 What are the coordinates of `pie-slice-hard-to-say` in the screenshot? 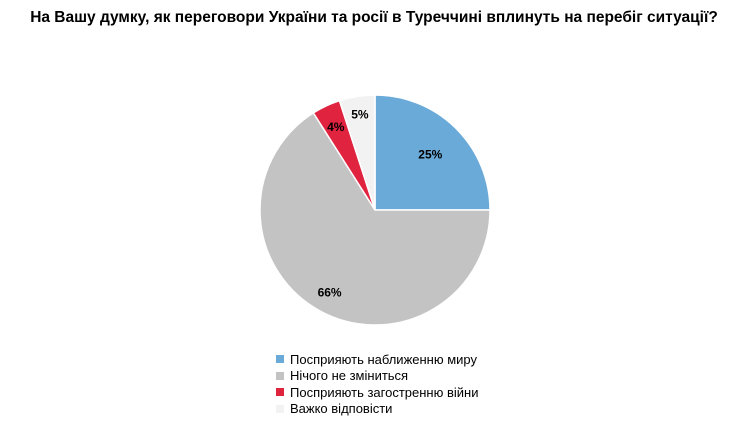 It's located at (357, 152).